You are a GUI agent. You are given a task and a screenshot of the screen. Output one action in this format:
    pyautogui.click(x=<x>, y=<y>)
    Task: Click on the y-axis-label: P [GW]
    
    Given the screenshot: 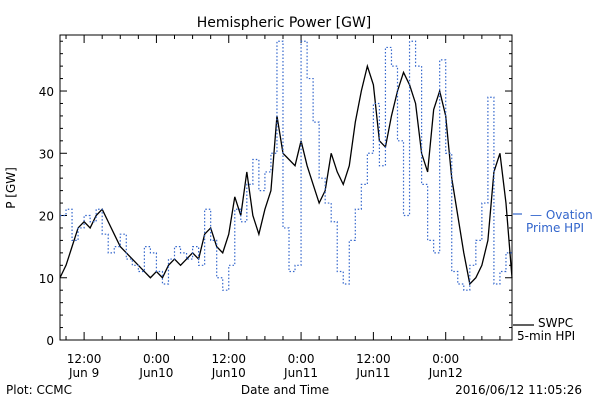 What is the action you would take?
    pyautogui.click(x=11, y=188)
    